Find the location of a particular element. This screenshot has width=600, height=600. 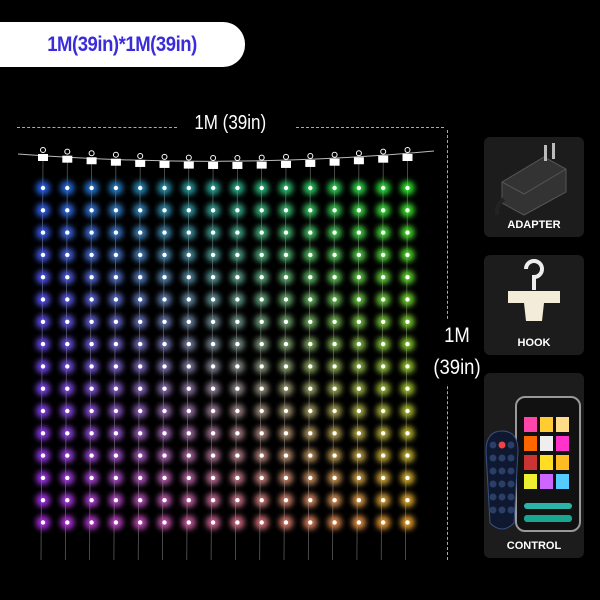

adapter-label: ADAPTER is located at coordinates (534, 225).